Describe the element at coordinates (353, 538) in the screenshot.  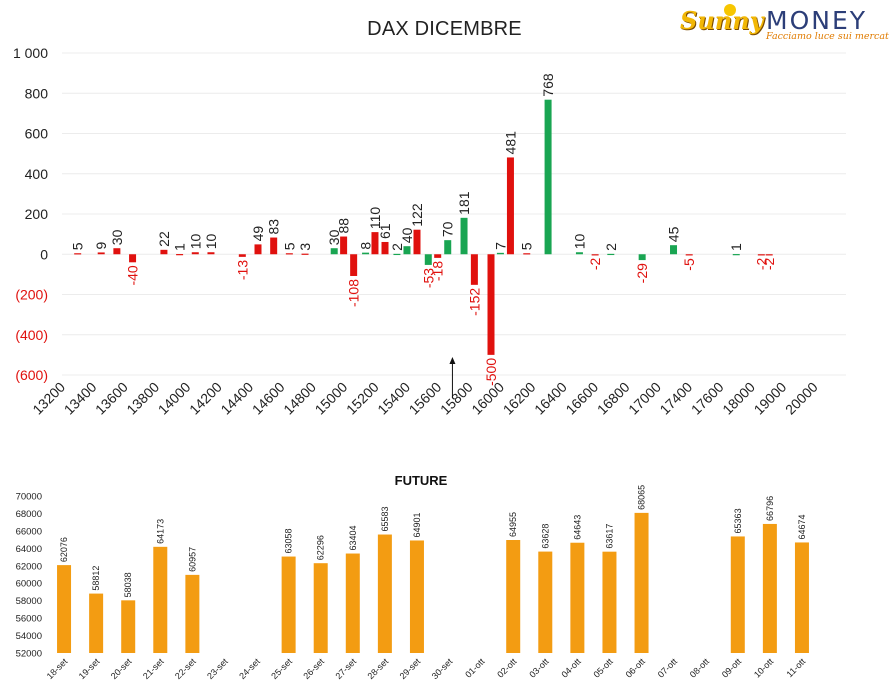
I see `future-data-label: 63404` at that location.